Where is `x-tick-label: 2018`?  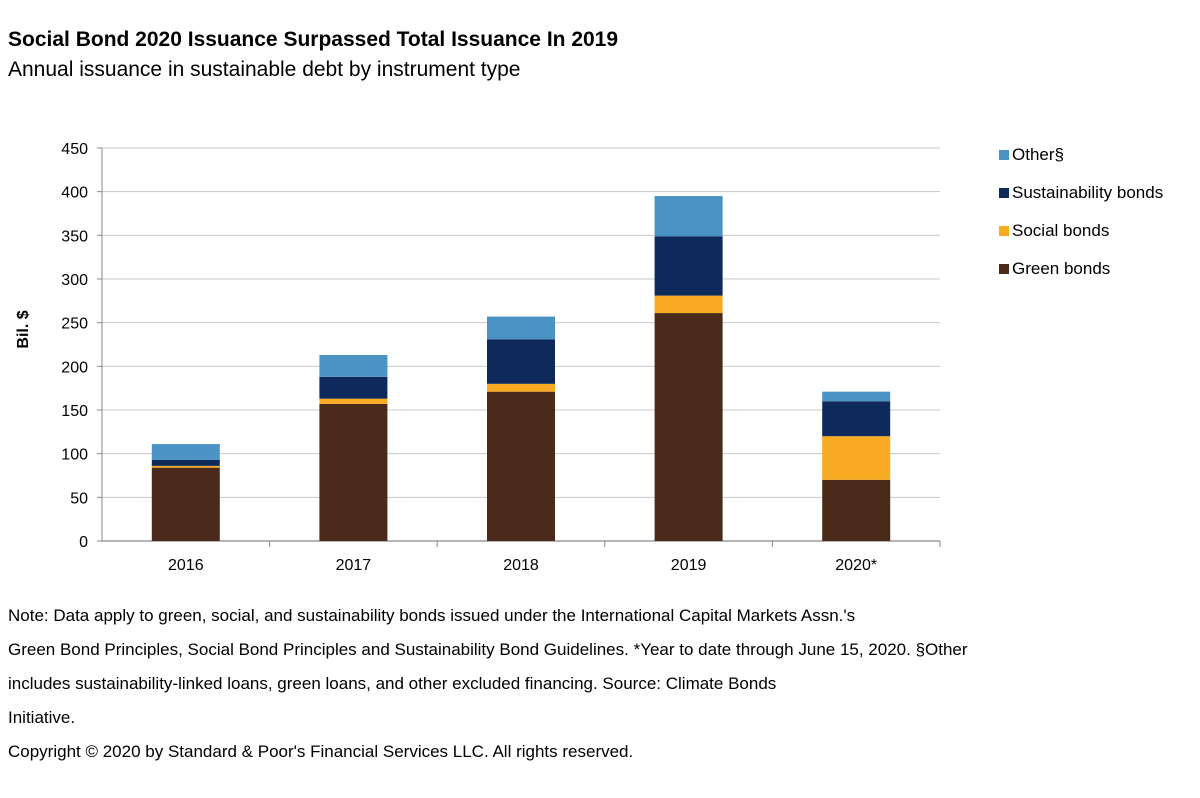 x-tick-label: 2018 is located at coordinates (521, 565).